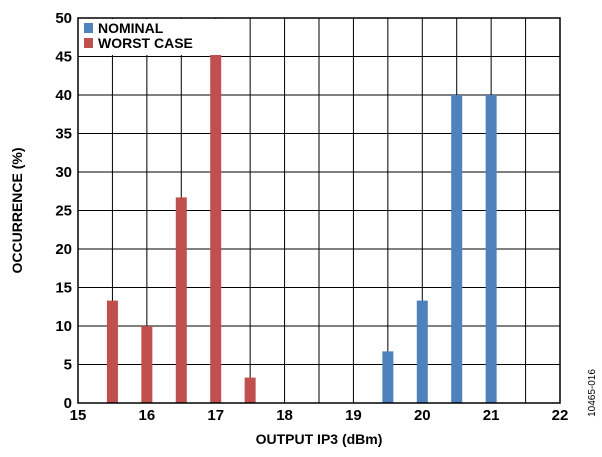  I want to click on y-tick-labels: 0 5 10 15 20 25 30 35 40 45 50, so click(63, 211).